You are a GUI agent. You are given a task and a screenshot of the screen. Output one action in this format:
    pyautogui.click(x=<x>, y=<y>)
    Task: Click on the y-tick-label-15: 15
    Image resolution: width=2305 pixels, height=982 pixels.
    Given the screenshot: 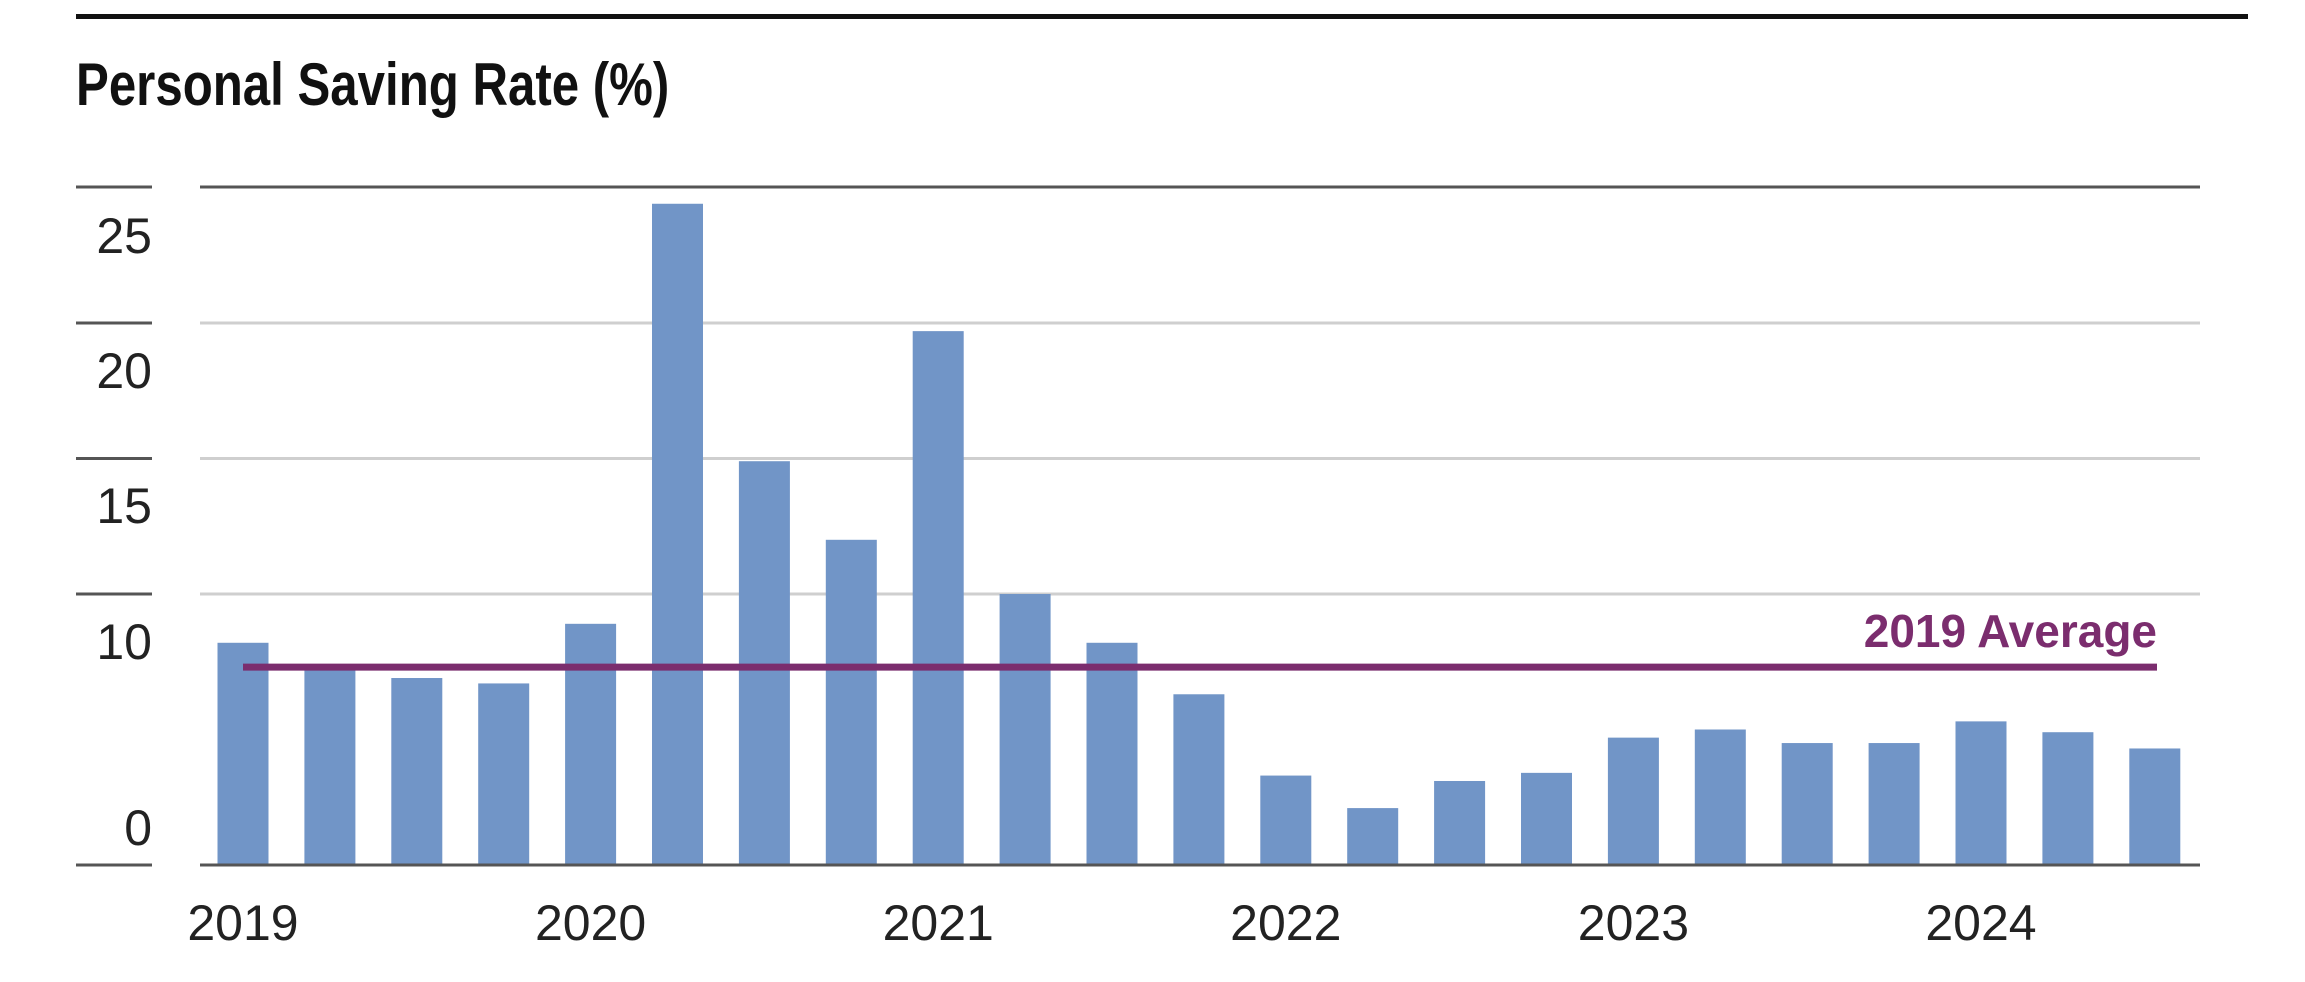 What is the action you would take?
    pyautogui.click(x=124, y=506)
    